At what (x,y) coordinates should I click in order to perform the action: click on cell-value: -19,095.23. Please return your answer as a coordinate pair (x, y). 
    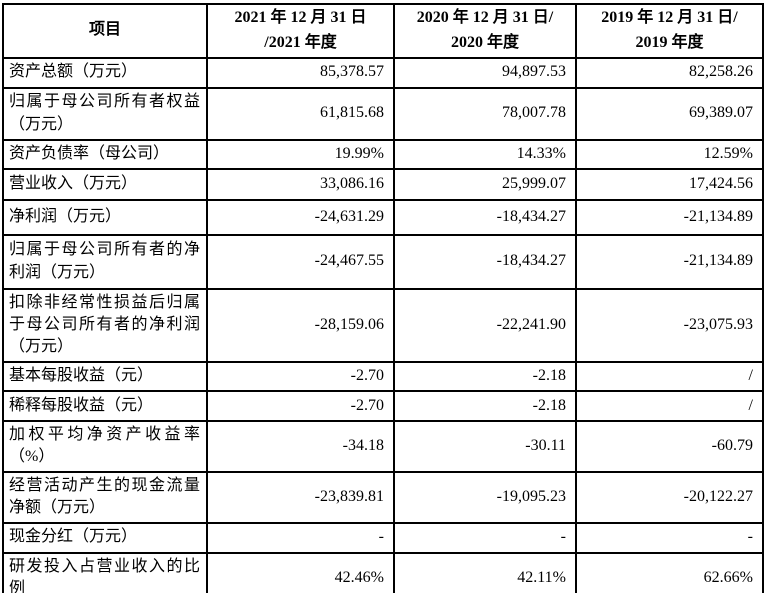
    Looking at the image, I should click on (485, 497).